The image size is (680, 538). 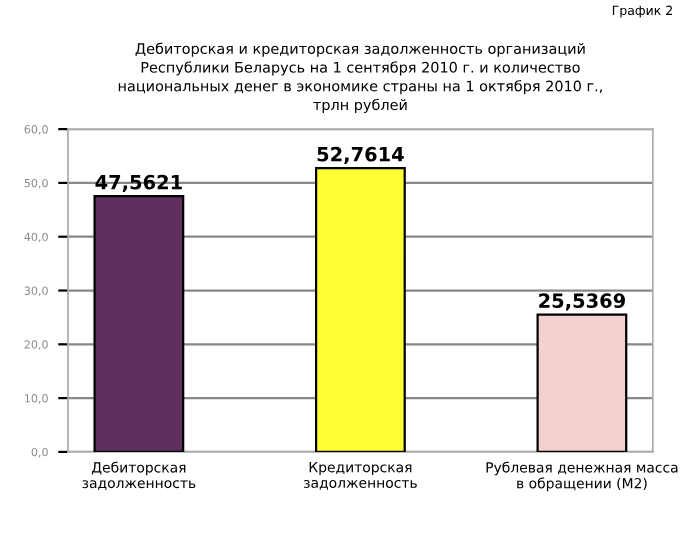 I want to click on data-label: 25,5369, so click(x=582, y=302).